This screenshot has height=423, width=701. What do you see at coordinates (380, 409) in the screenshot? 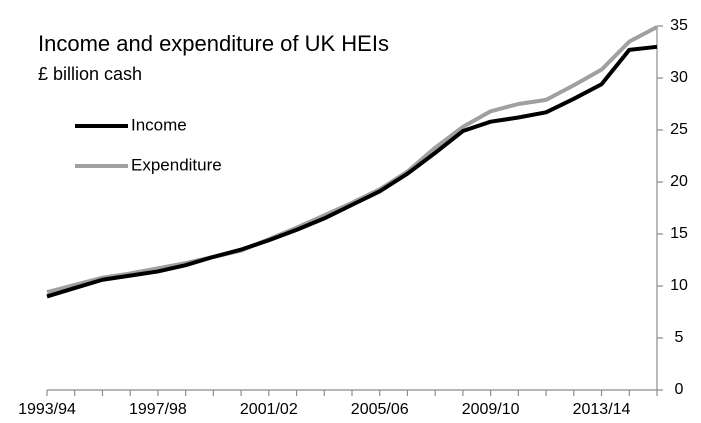
I see `x-tick-label: 2005/06` at bounding box center [380, 409].